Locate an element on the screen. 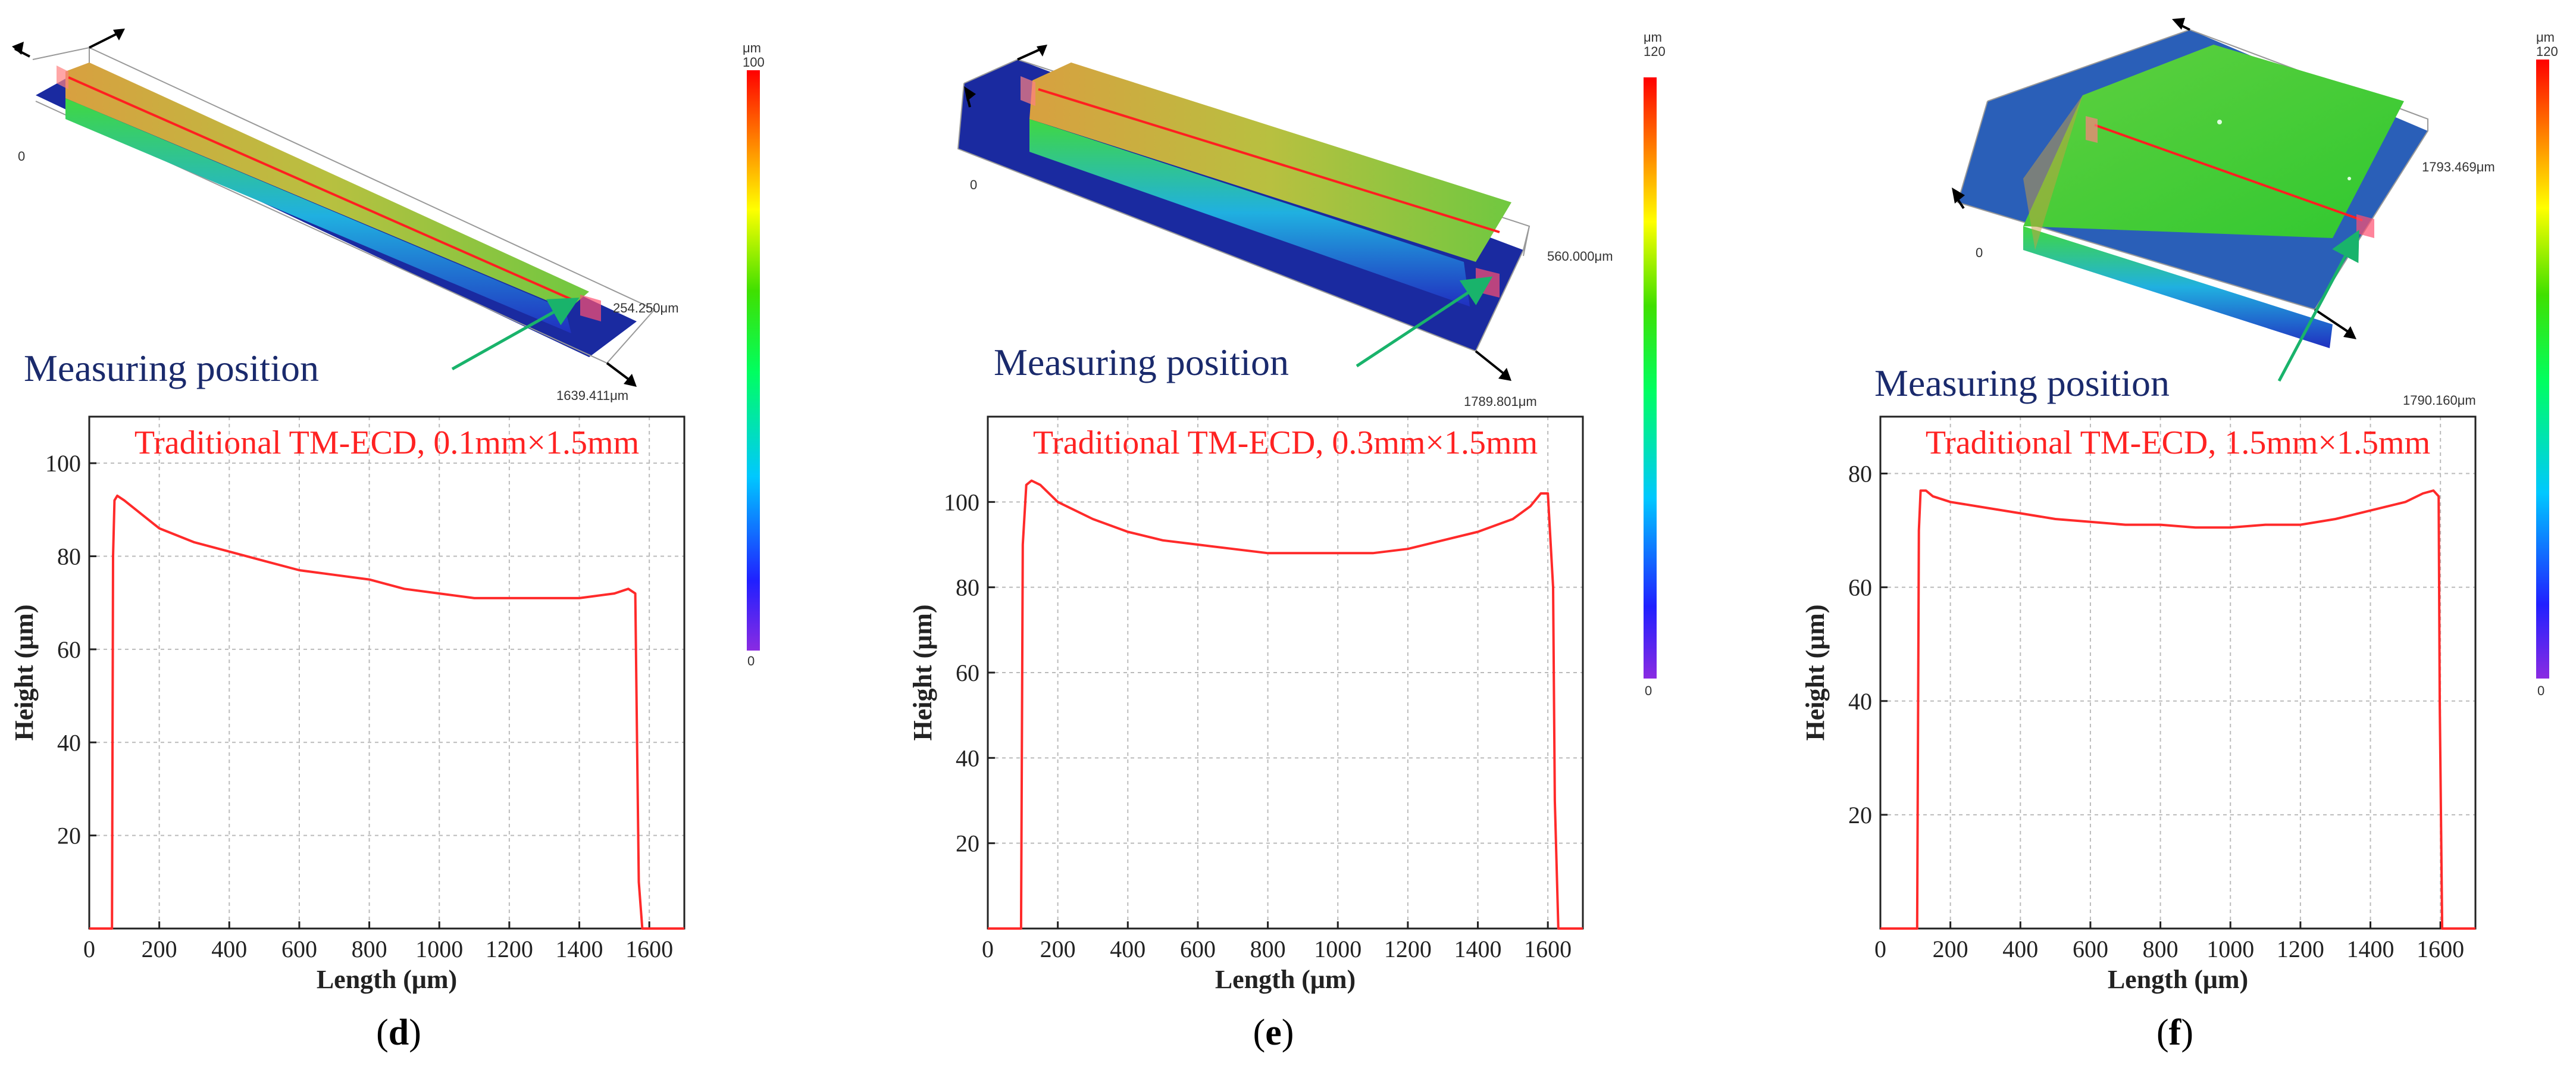 The width and height of the screenshot is (2576, 1069). panel-label-e: (e) is located at coordinates (1273, 1032).